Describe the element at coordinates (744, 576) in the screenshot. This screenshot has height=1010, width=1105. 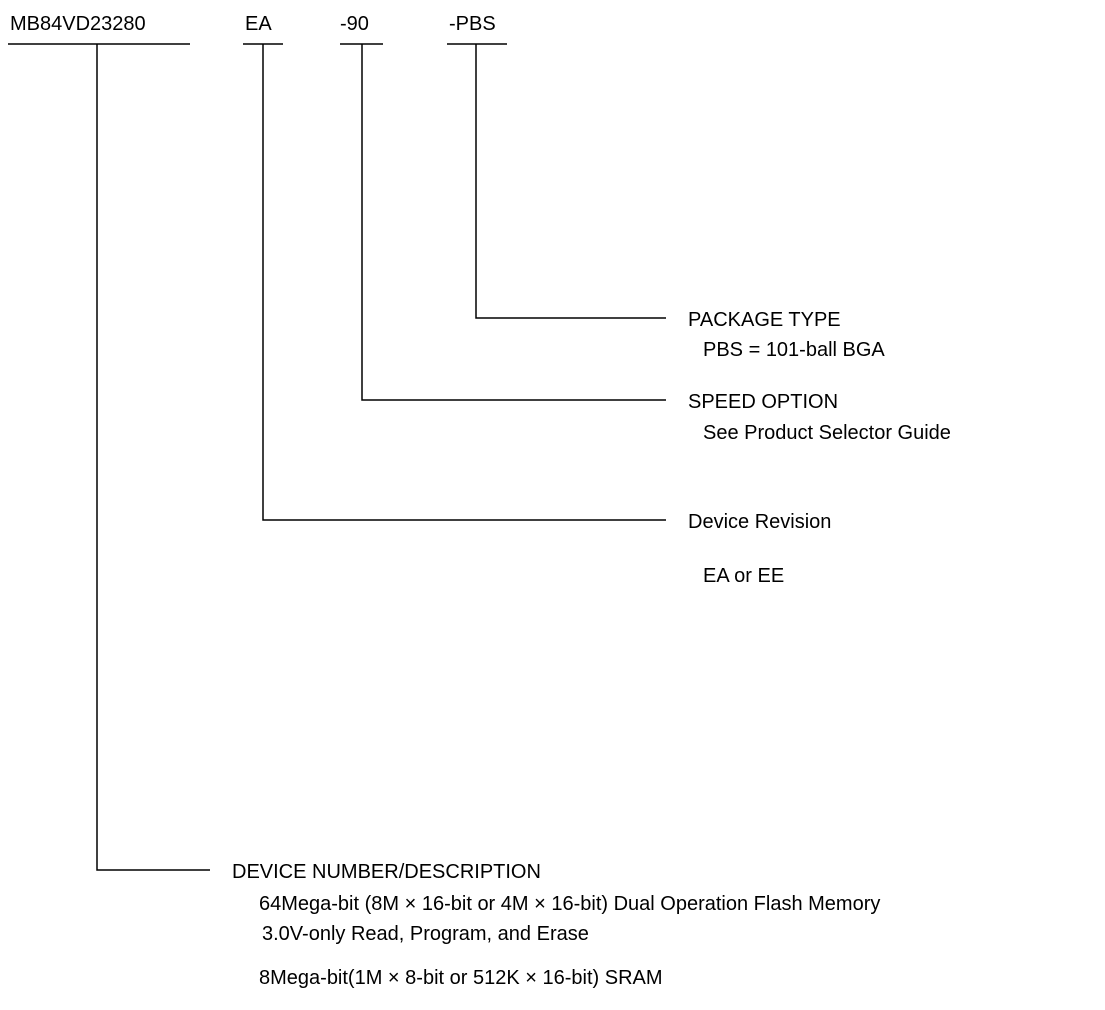
I see `device-revision-detail: EA or EE` at that location.